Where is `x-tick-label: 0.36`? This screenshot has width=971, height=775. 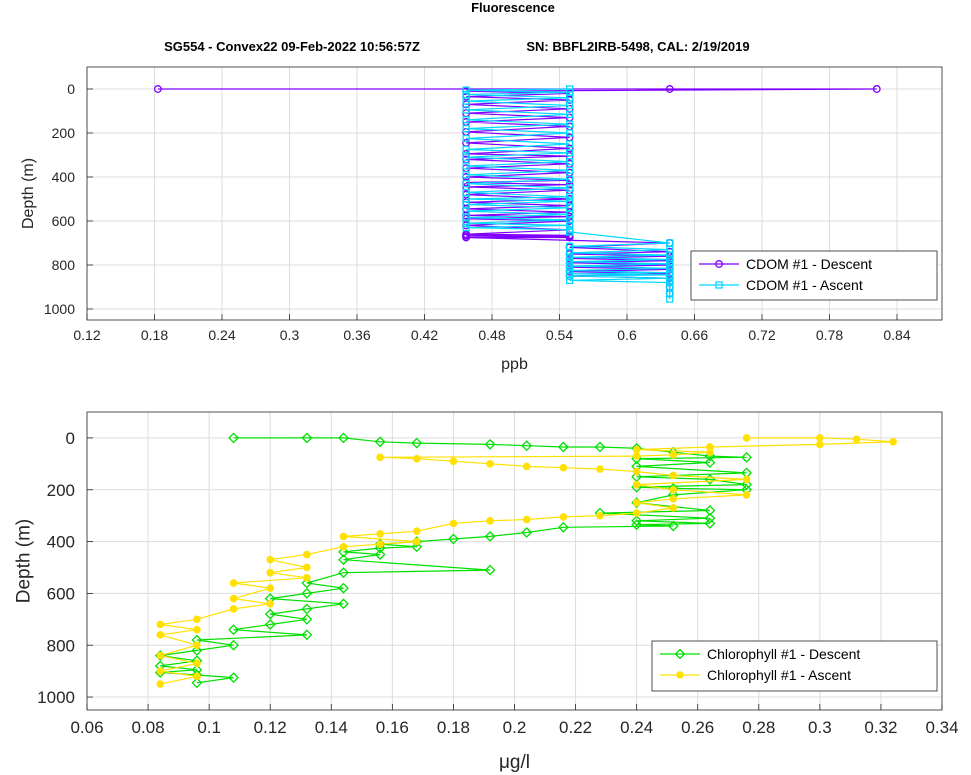 x-tick-label: 0.36 is located at coordinates (356, 335).